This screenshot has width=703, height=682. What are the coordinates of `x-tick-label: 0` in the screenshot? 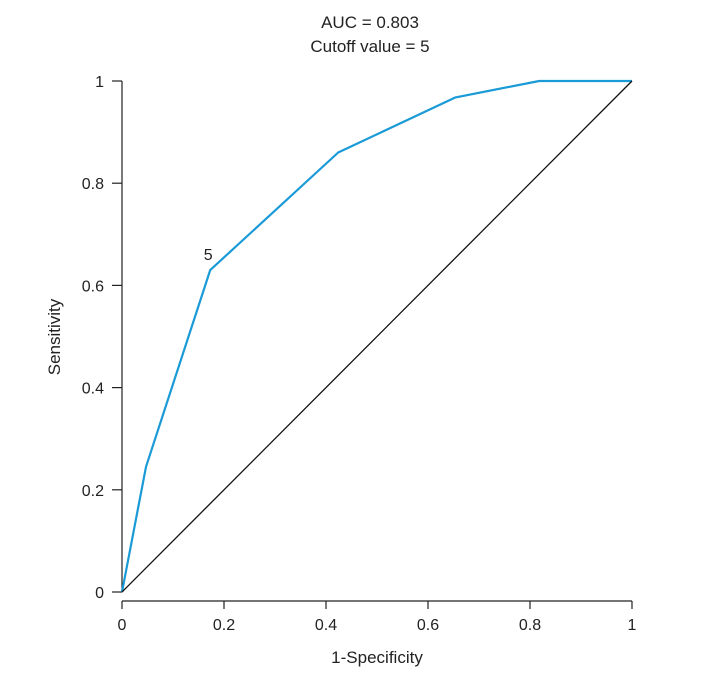 It's located at (122, 625).